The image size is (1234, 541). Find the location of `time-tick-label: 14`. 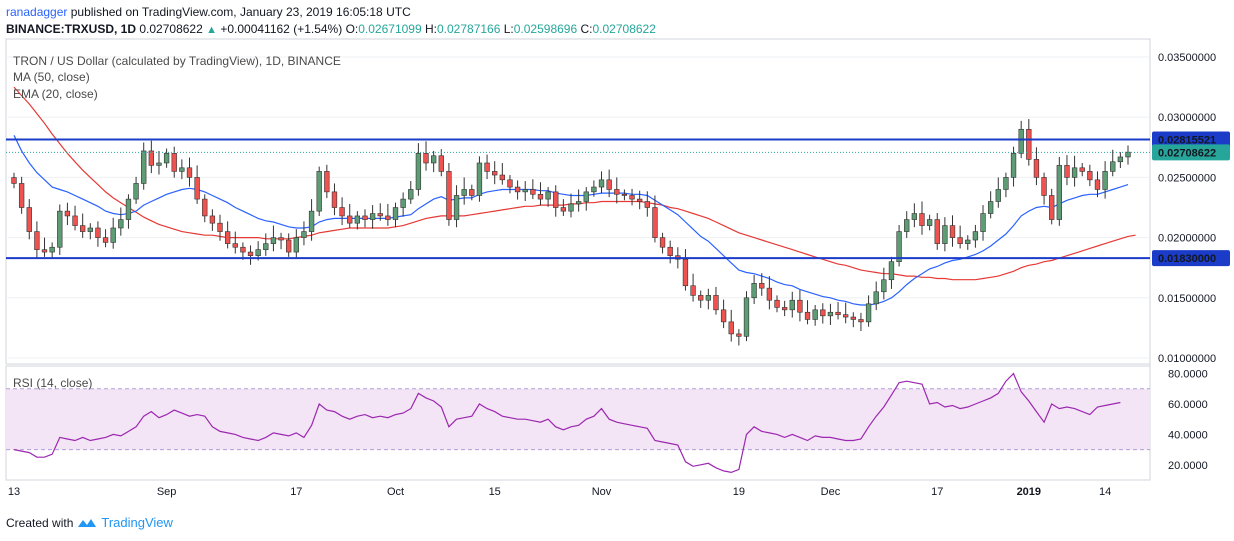

time-tick-label: 14 is located at coordinates (1105, 492).